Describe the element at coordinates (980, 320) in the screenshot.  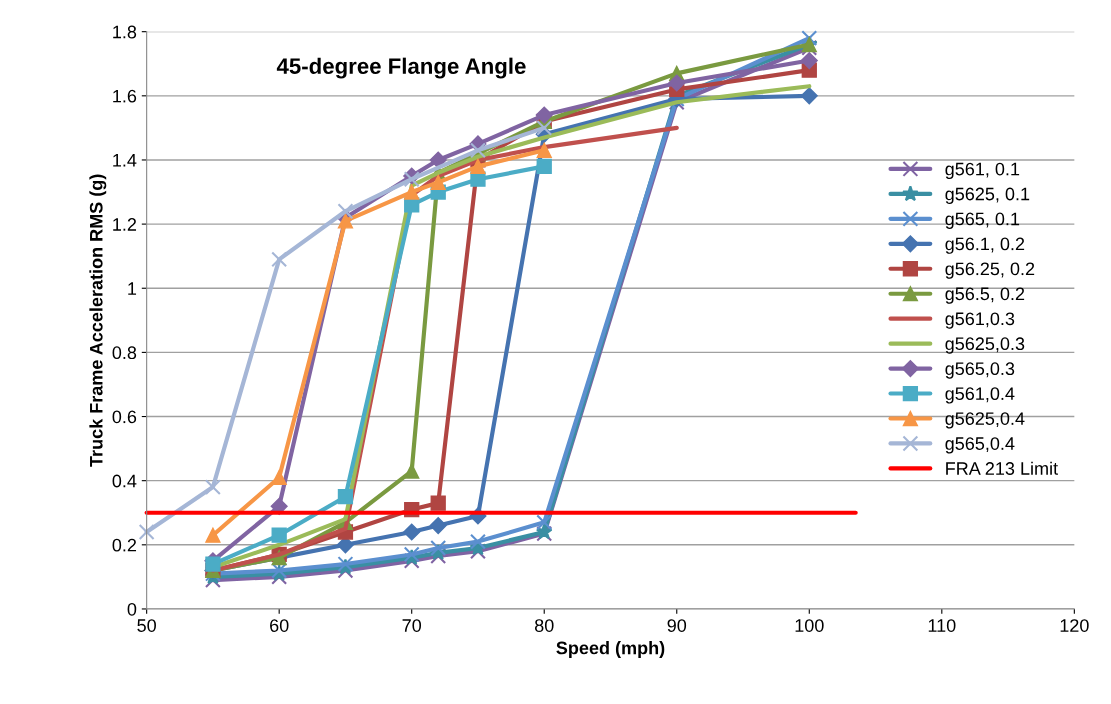
I see `legend-label: g561,0.3` at that location.